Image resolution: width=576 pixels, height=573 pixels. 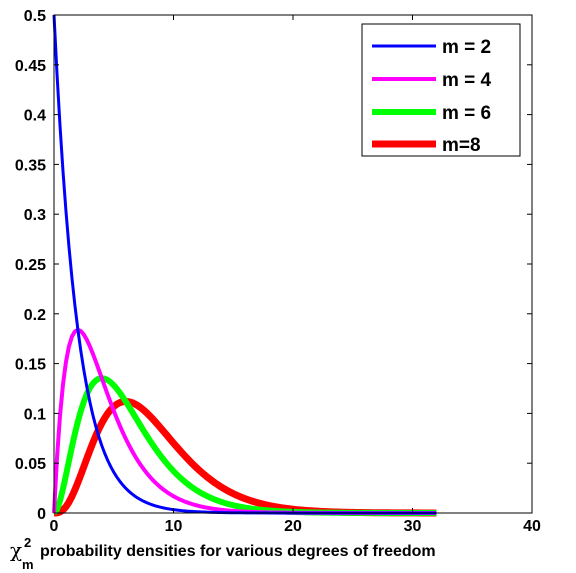 I want to click on series-line-m8, so click(x=245, y=457).